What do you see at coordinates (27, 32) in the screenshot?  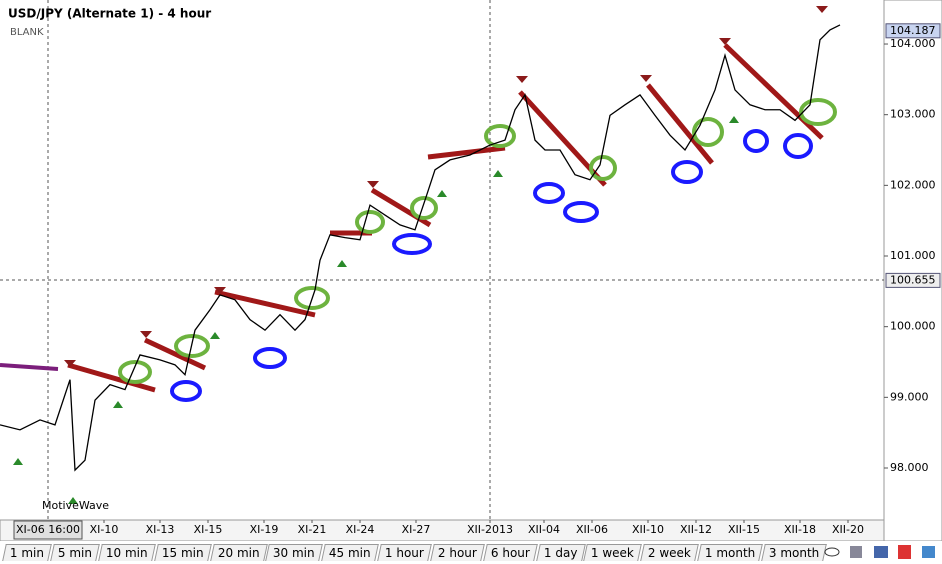 I see `chart-subtitle: BLANK` at bounding box center [27, 32].